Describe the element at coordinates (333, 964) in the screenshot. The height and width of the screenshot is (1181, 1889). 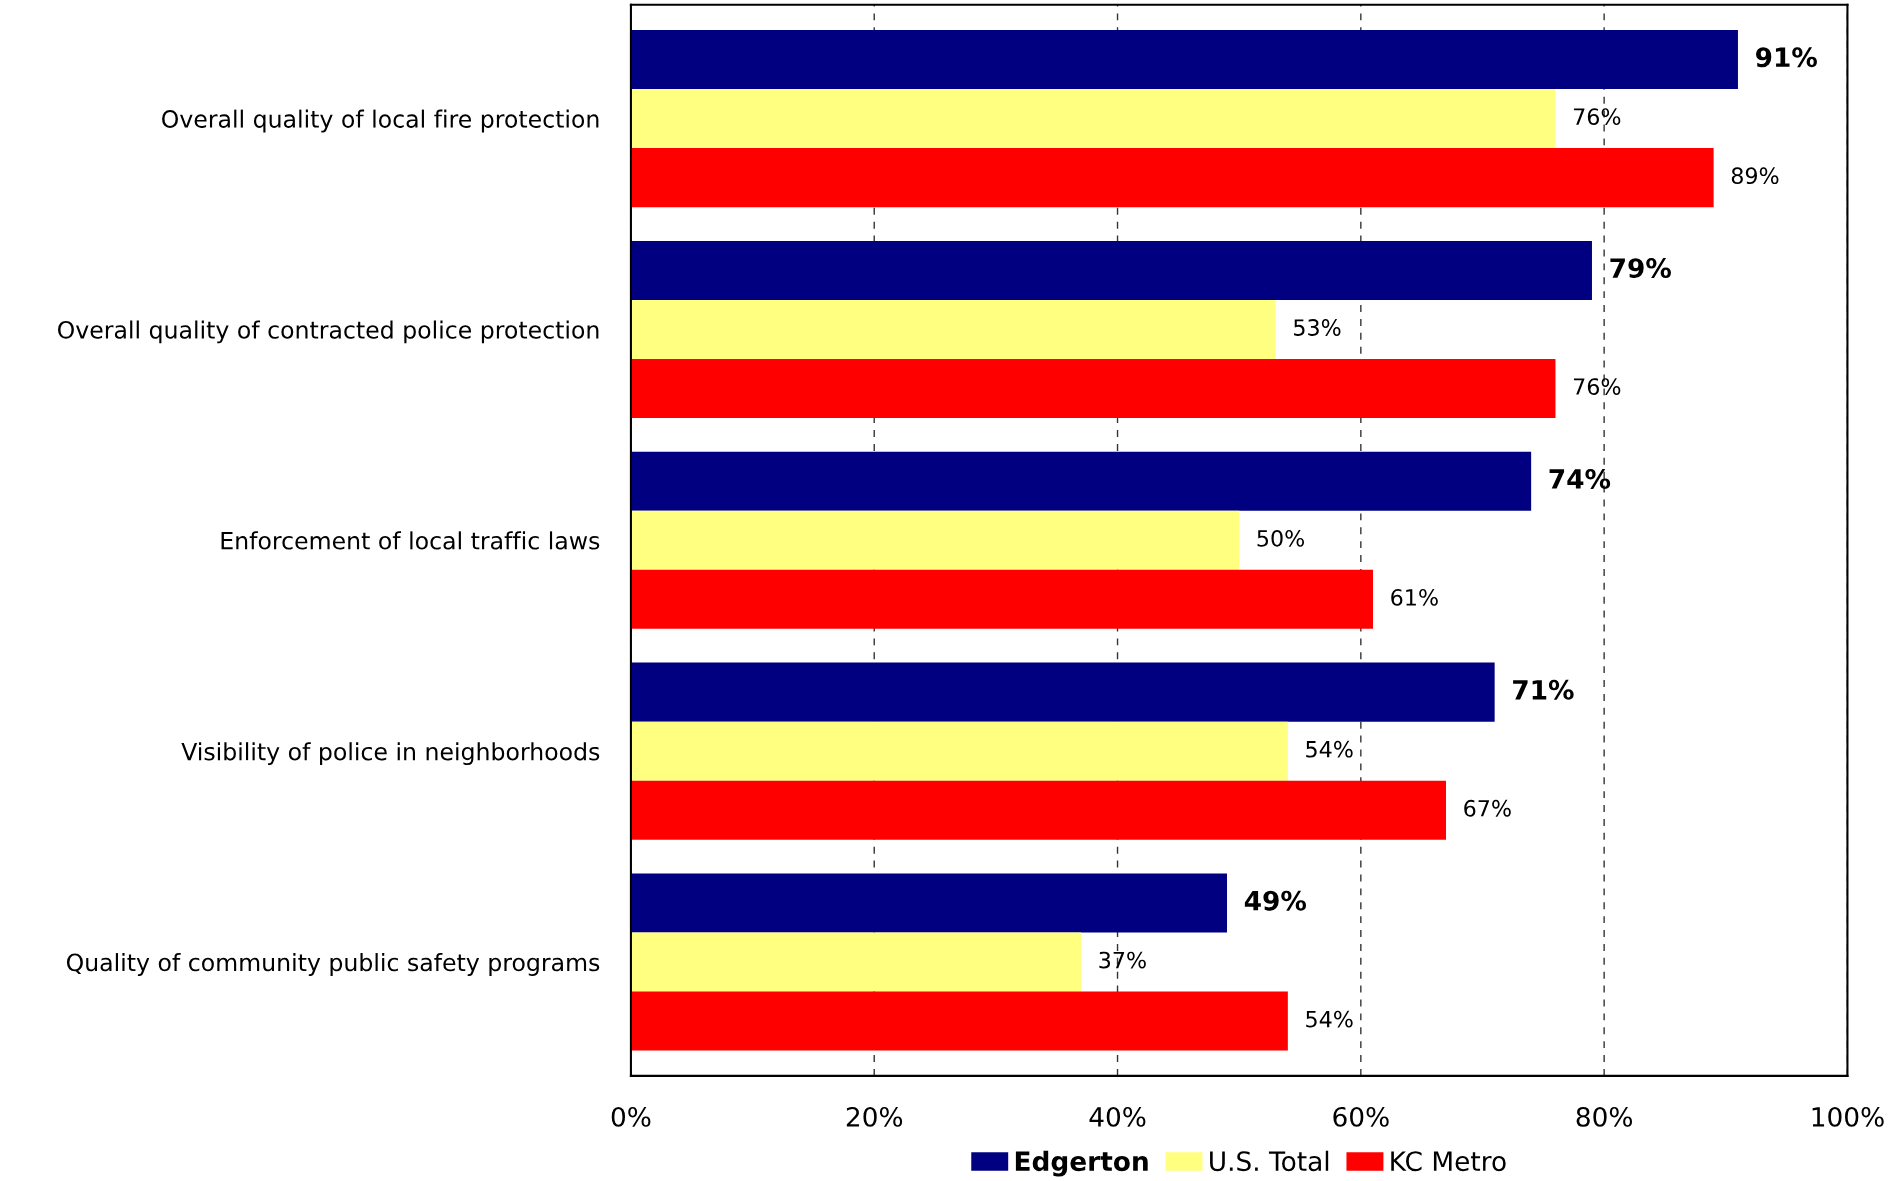
I see `y-tick-label: Quality of community public safety programs` at that location.